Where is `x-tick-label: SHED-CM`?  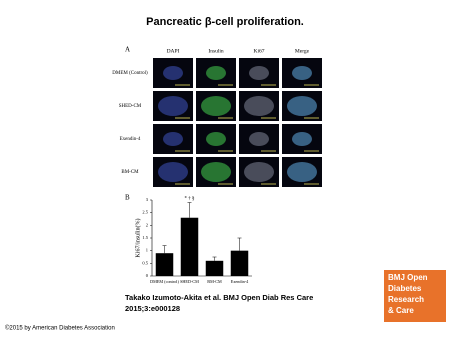 x-tick-label: SHED-CM is located at coordinates (189, 281).